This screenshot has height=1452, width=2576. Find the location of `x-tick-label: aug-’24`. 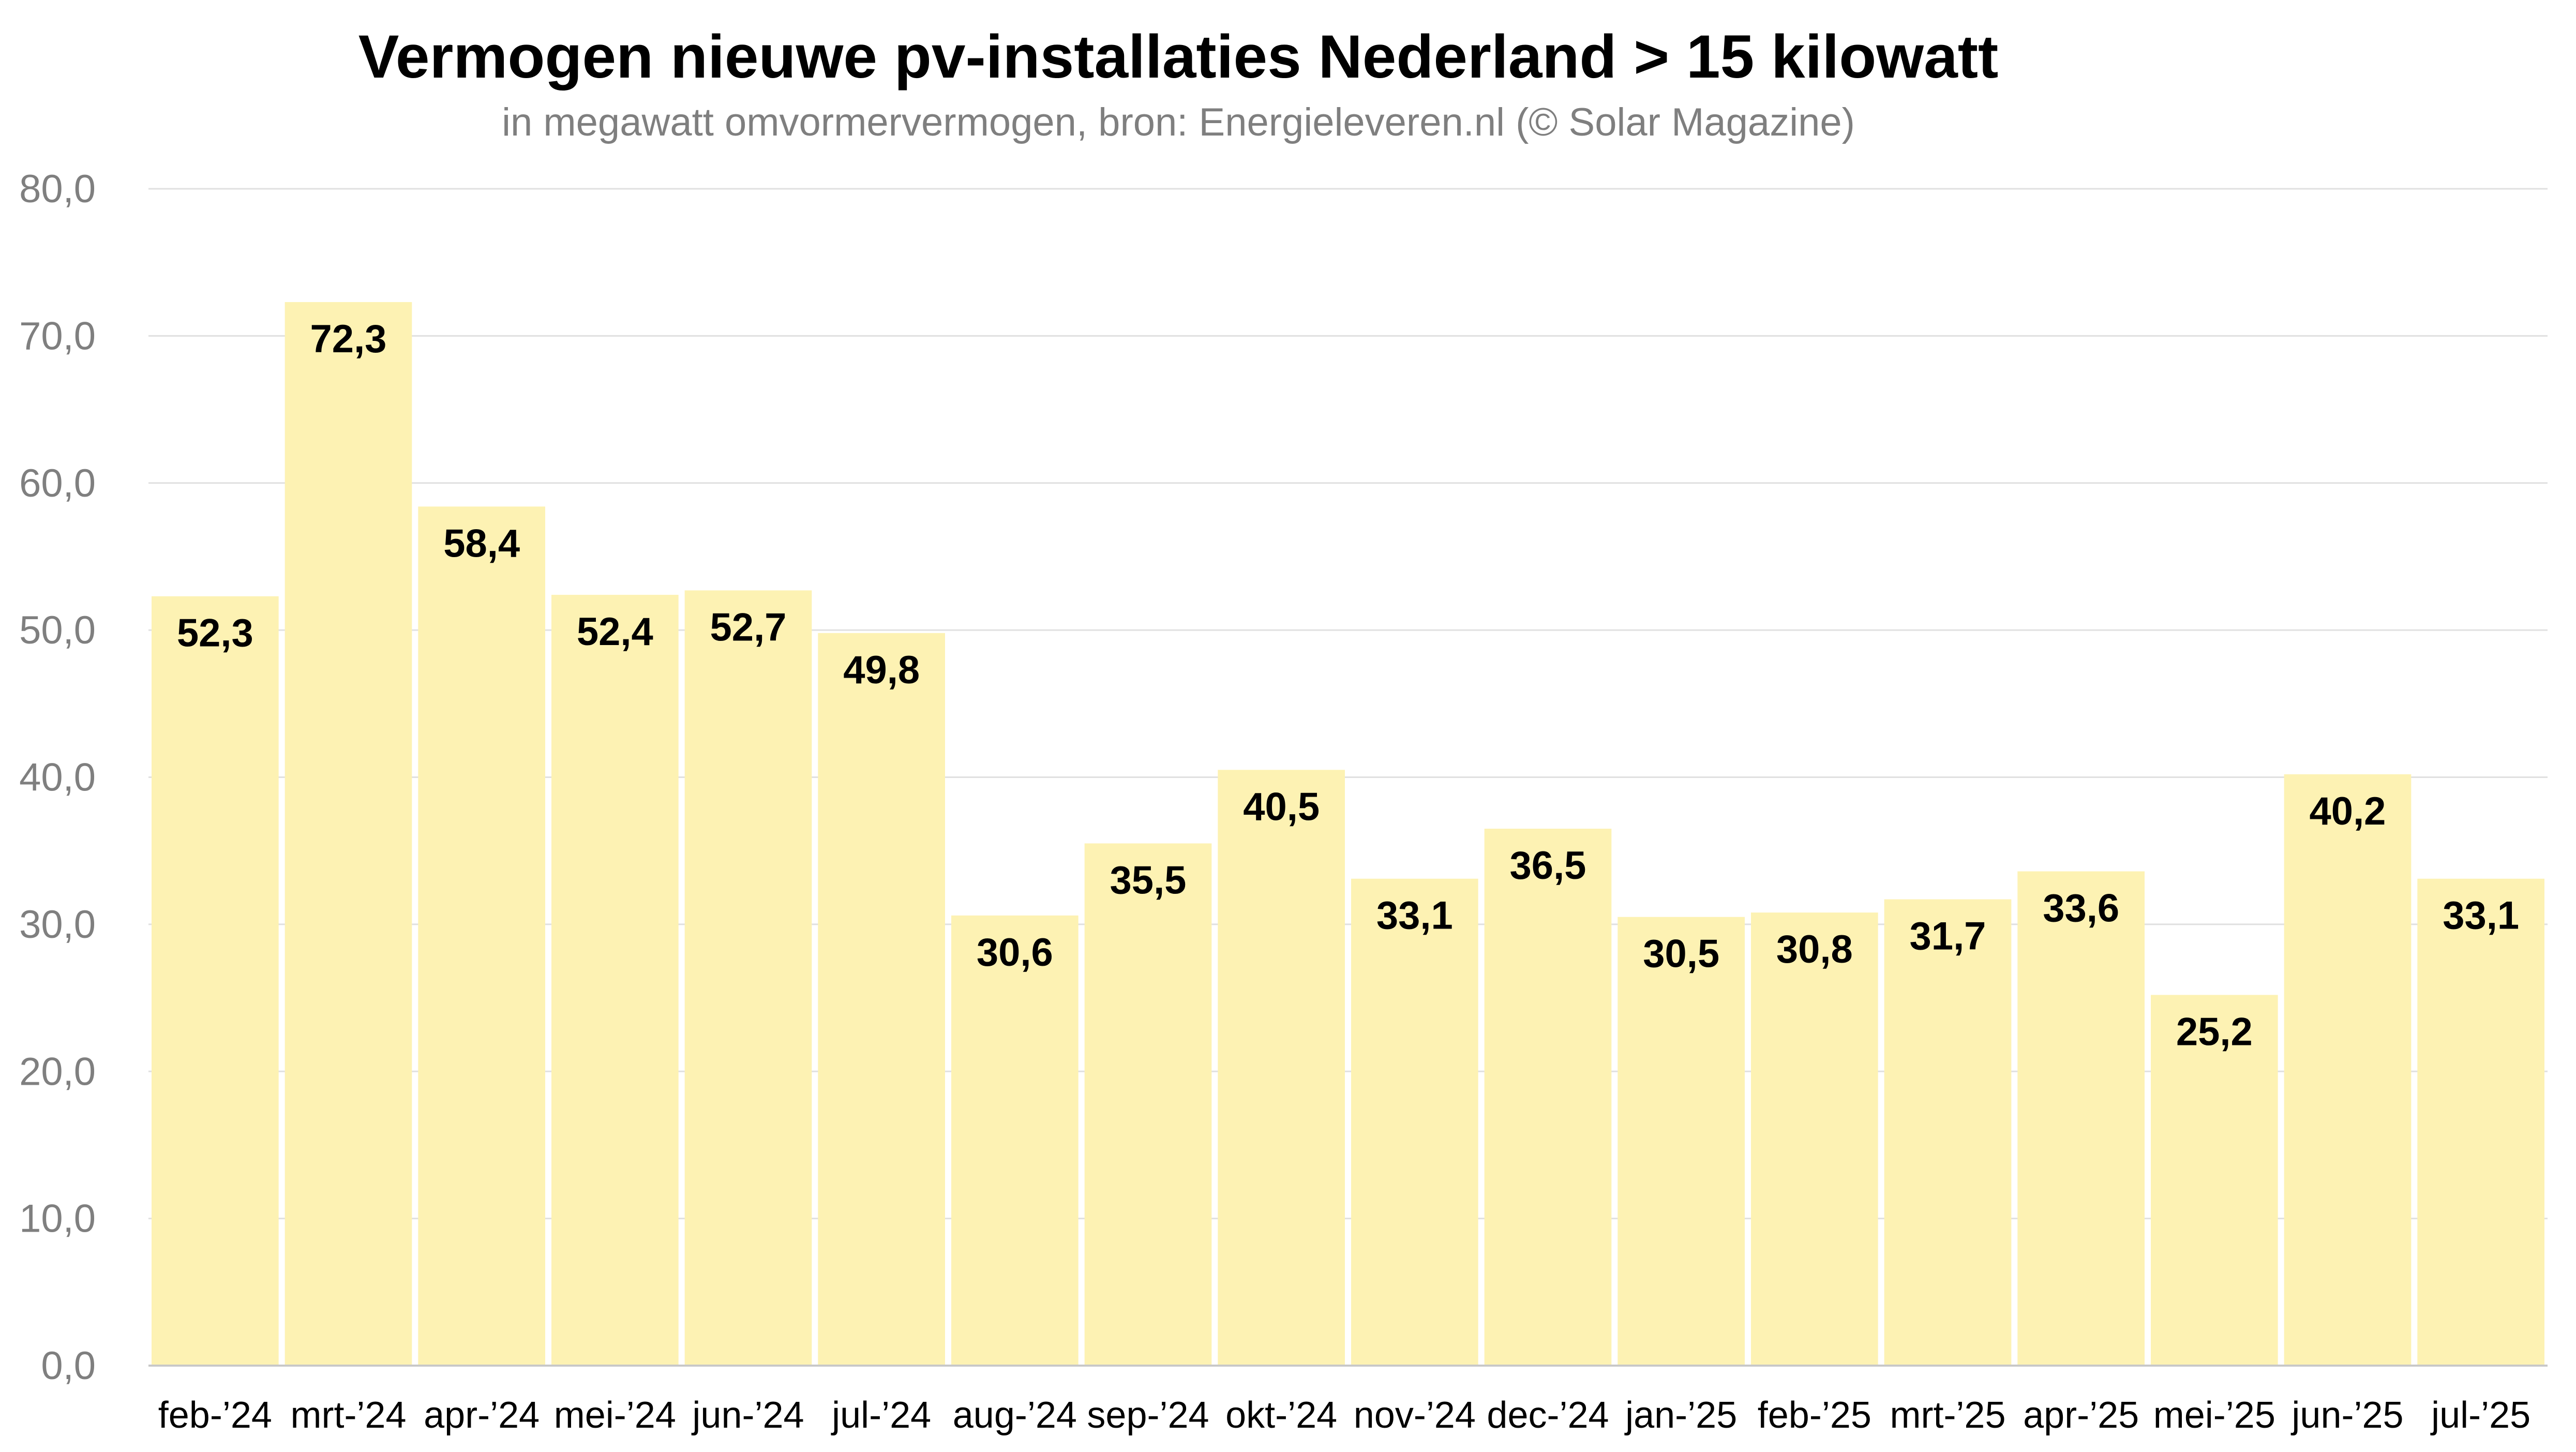

x-tick-label: aug-’24 is located at coordinates (1015, 1415).